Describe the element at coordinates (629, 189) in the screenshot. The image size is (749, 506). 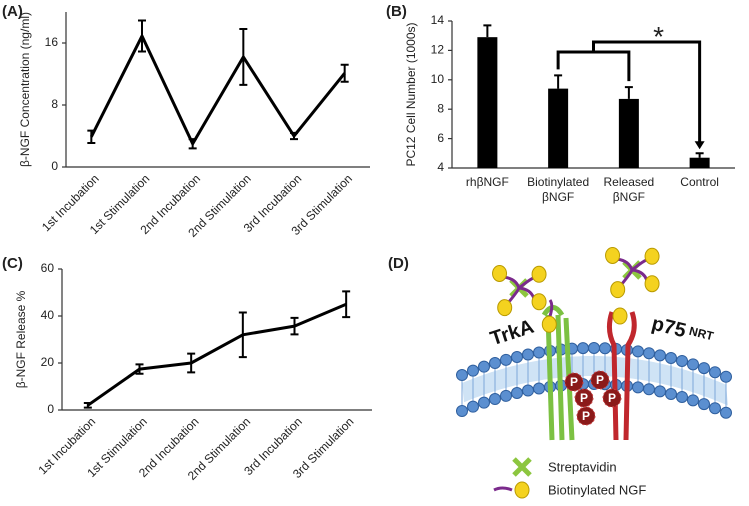
I see `x-tick-label: Released βNGF` at that location.